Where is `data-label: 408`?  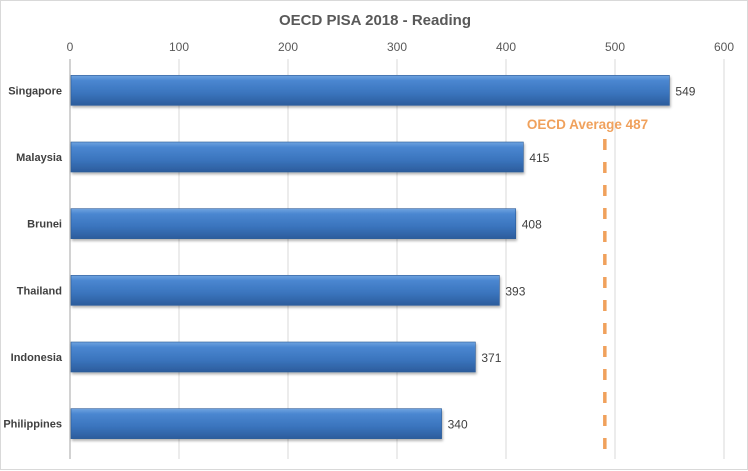
data-label: 408 is located at coordinates (532, 225).